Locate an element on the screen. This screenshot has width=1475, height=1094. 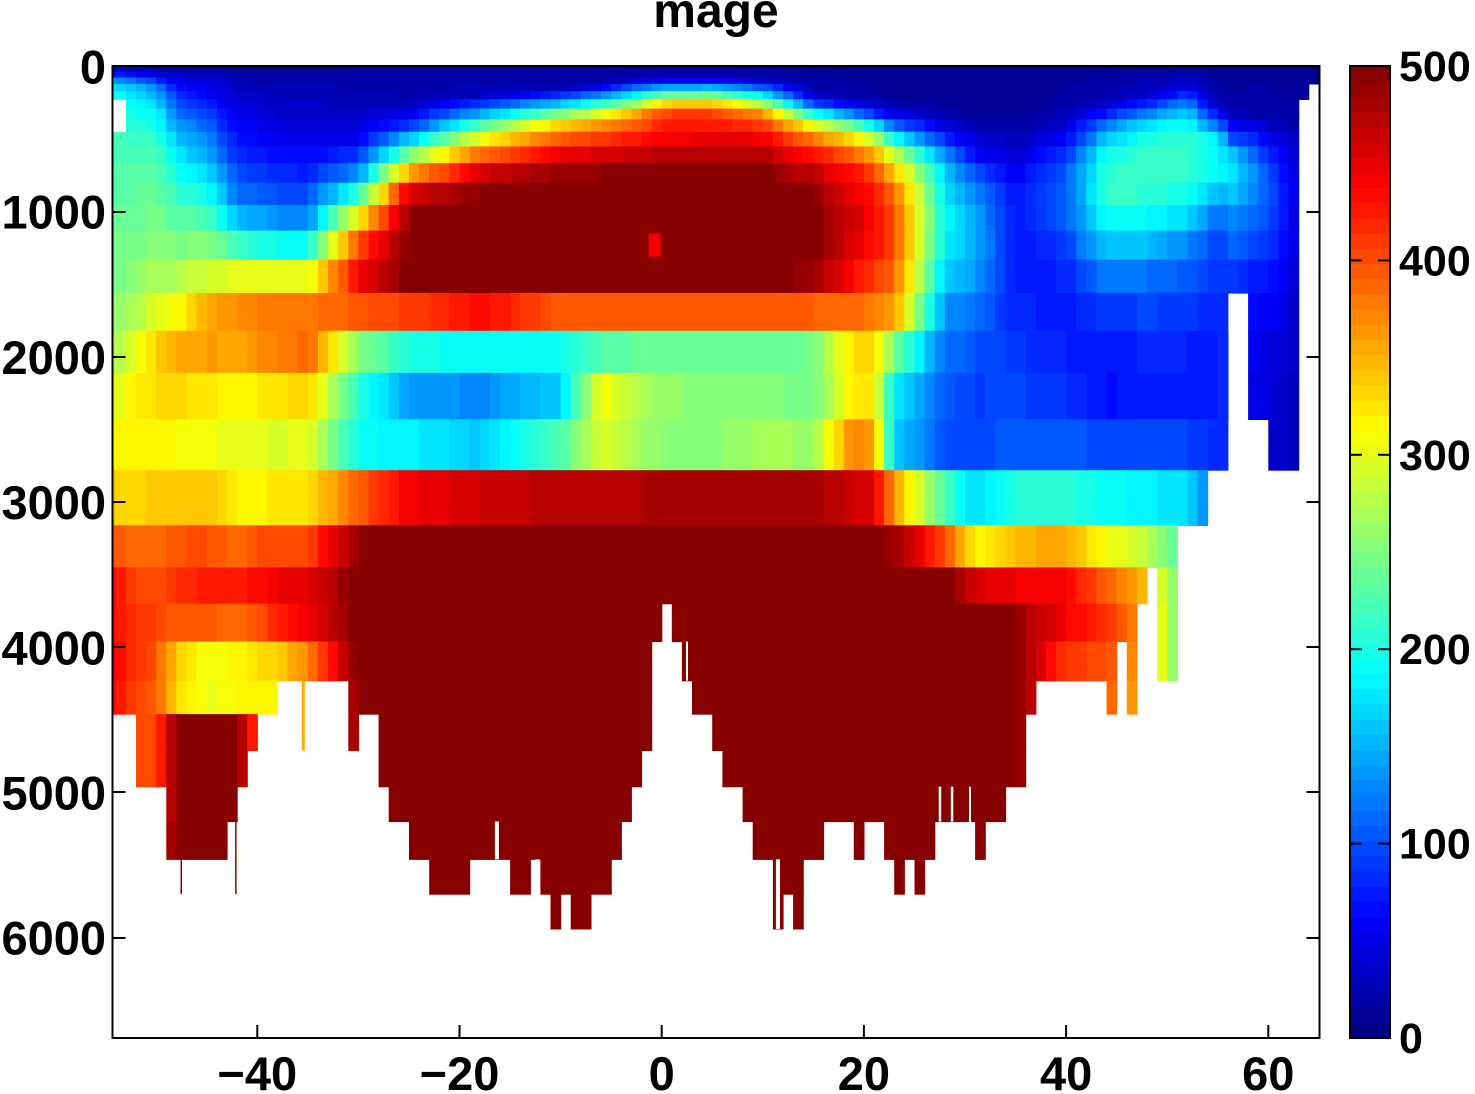
svg-text: 60 is located at coordinates (1268, 1070).